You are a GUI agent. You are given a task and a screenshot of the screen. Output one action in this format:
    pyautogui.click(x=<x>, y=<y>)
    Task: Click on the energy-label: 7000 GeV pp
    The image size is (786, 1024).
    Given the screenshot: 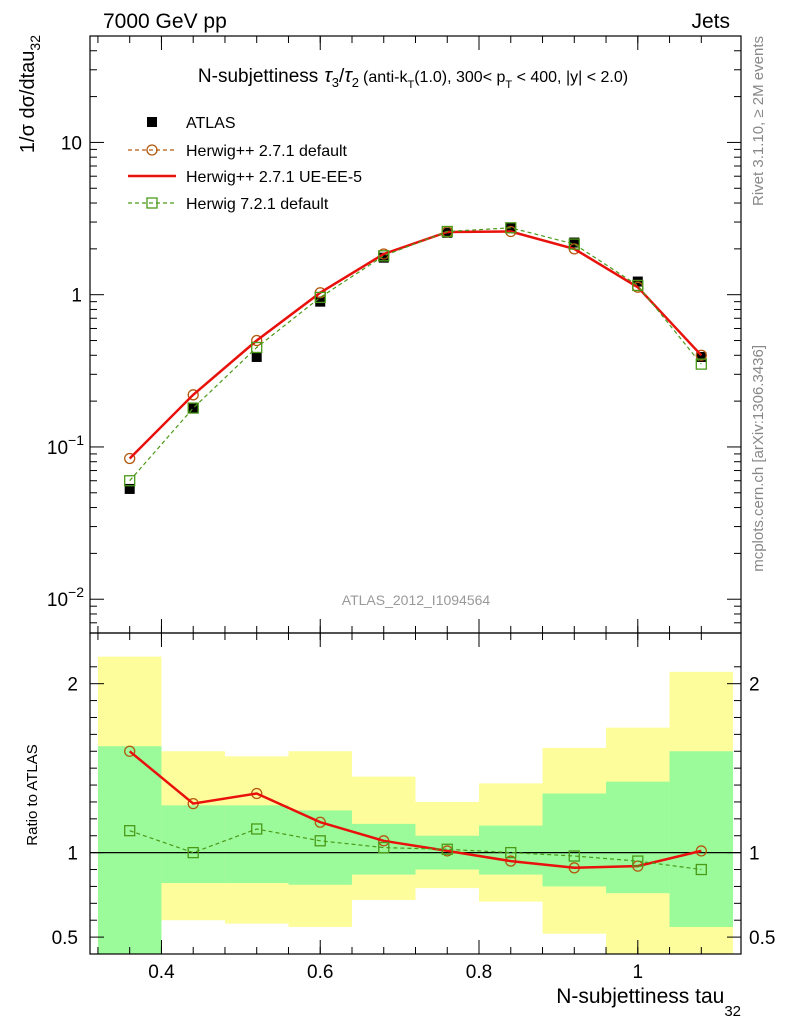 What is the action you would take?
    pyautogui.click(x=165, y=21)
    